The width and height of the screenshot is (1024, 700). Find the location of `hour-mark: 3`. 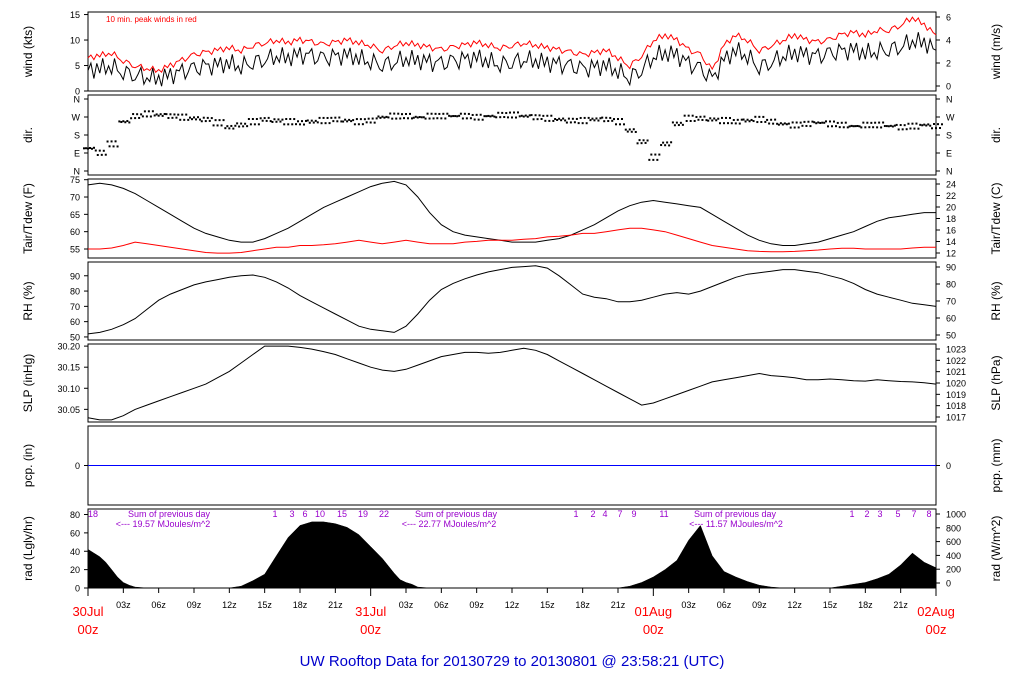

hour-mark: 3 is located at coordinates (879, 514).